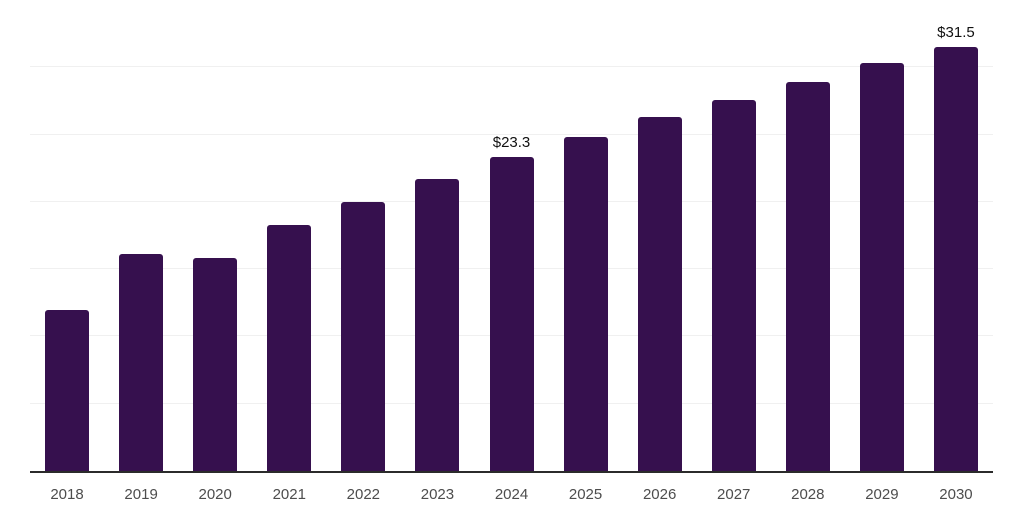 The width and height of the screenshot is (1024, 512). Describe the element at coordinates (141, 494) in the screenshot. I see `x-tick-label-2019: 2019` at that location.